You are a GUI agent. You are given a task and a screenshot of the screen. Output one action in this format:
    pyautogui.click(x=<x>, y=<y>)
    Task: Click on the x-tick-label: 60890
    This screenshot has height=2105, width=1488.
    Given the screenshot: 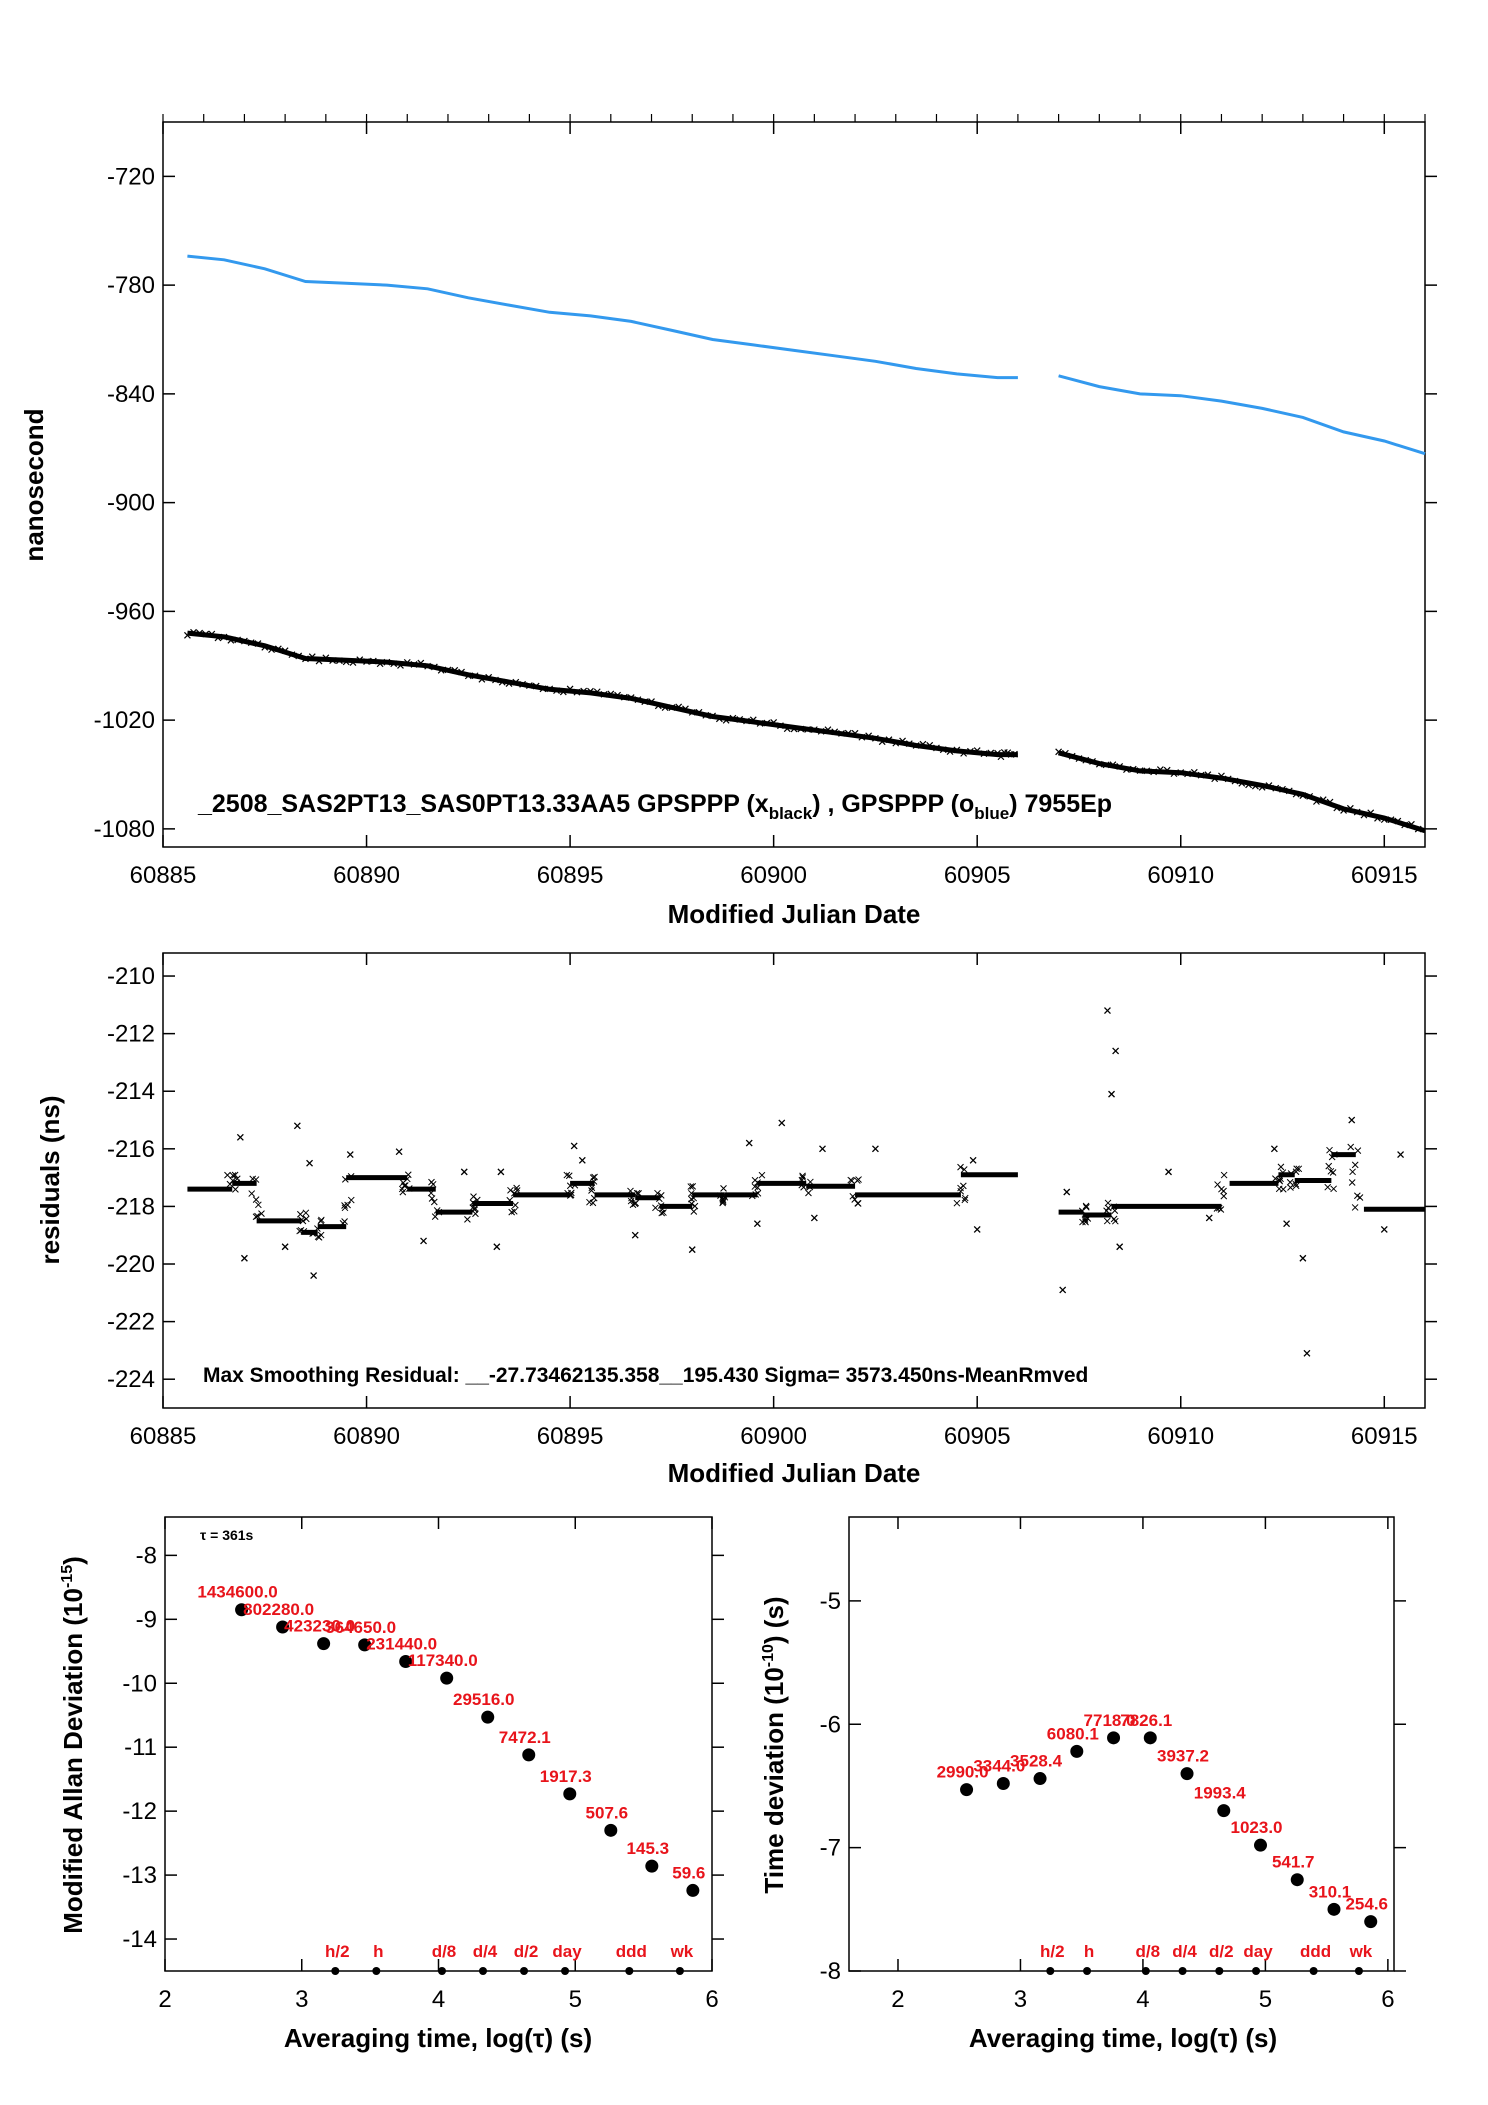 What is the action you would take?
    pyautogui.click(x=366, y=1436)
    